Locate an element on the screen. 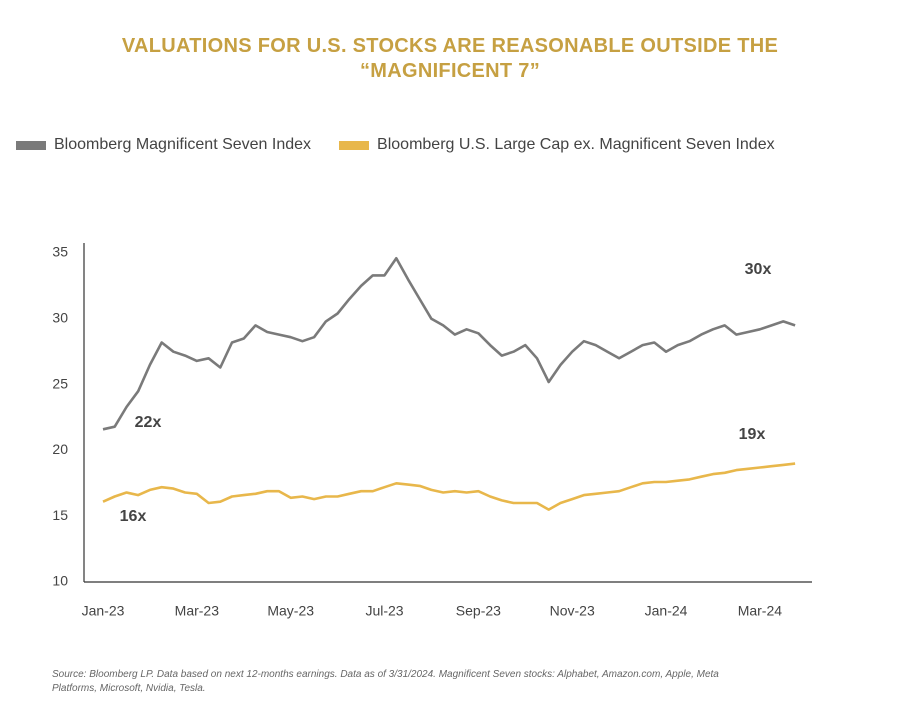 The height and width of the screenshot is (706, 900). x-tick-label: Jan-23 is located at coordinates (103, 611).